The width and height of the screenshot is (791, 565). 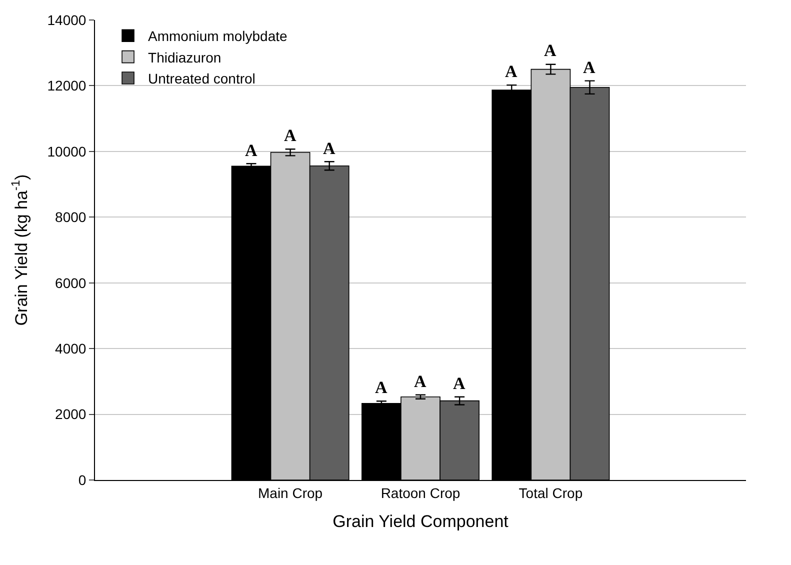 I want to click on y-tick-label: 0, so click(x=82, y=480).